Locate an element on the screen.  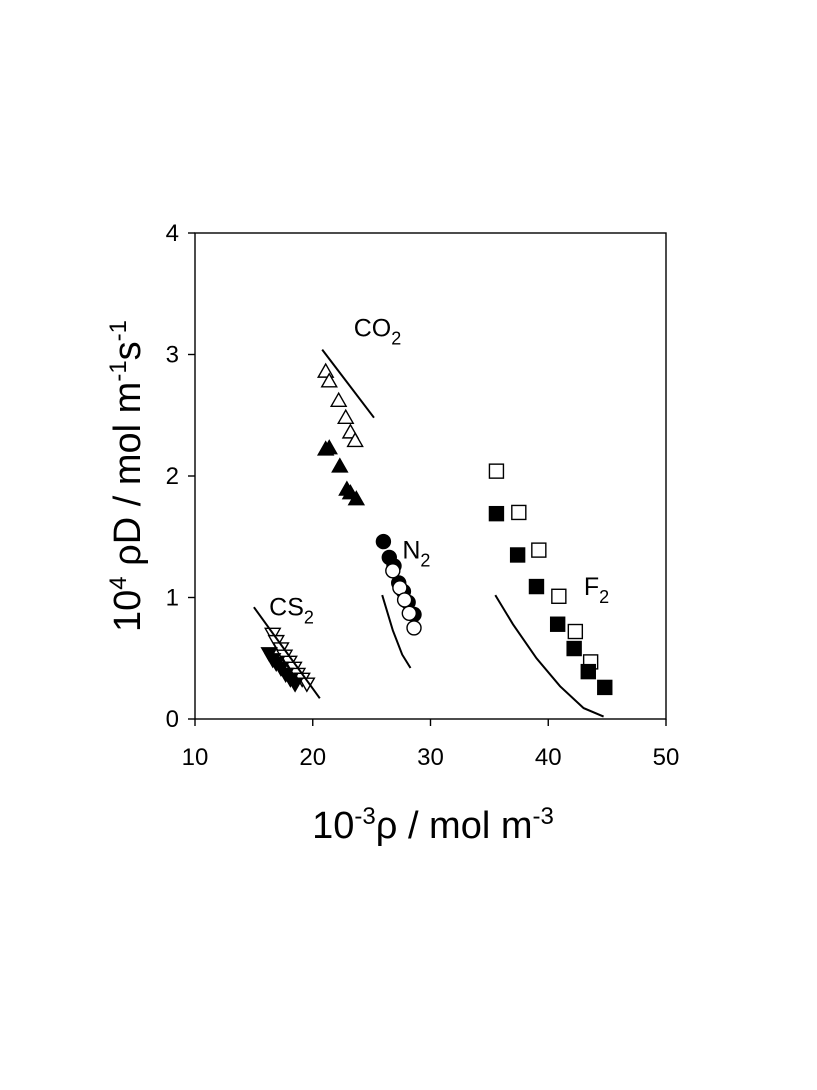
label-co2: CO2 is located at coordinates (378, 331).